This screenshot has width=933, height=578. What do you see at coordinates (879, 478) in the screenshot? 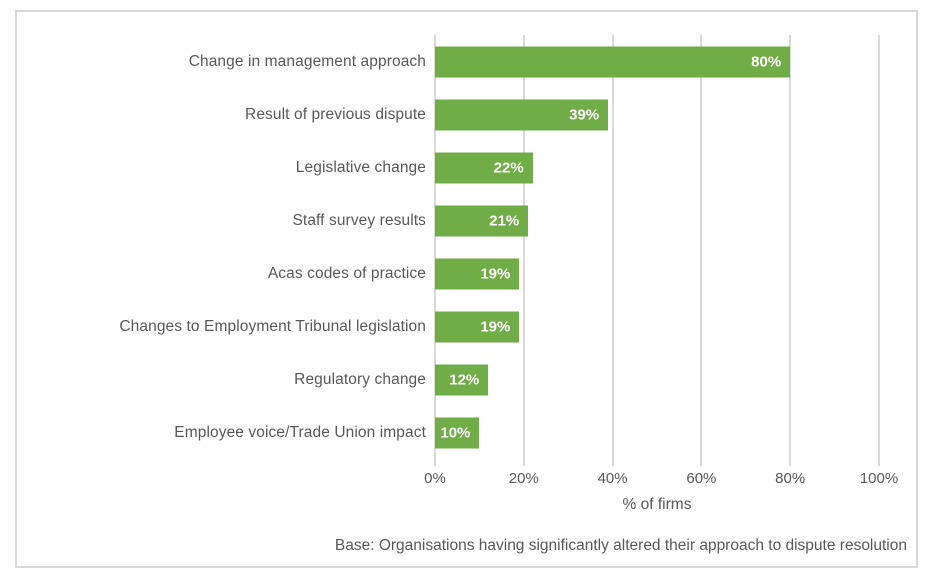
I see `x-tick-label: 100%` at bounding box center [879, 478].